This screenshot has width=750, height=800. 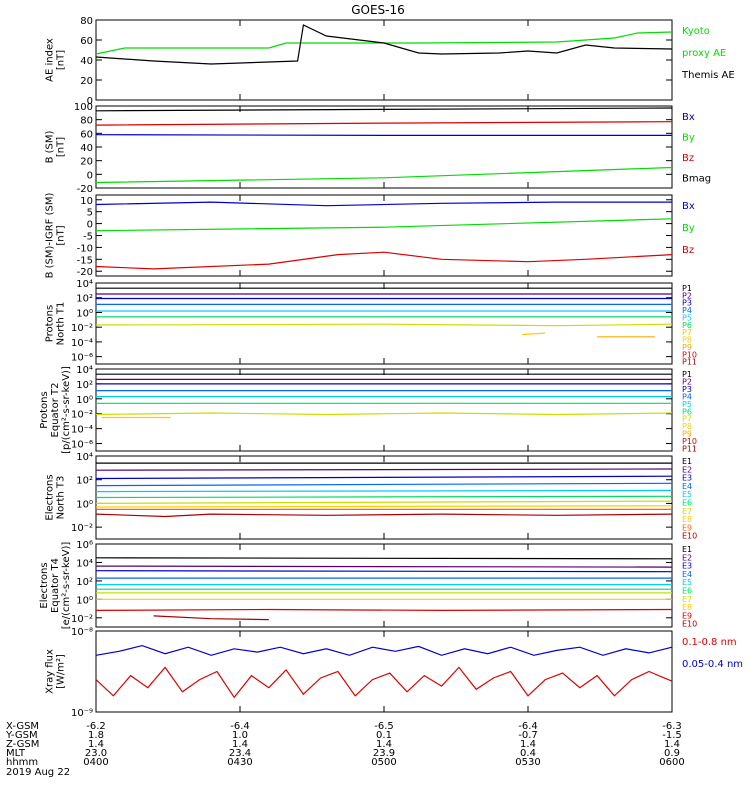 What do you see at coordinates (688, 228) in the screenshot?
I see `series-label: By` at bounding box center [688, 228].